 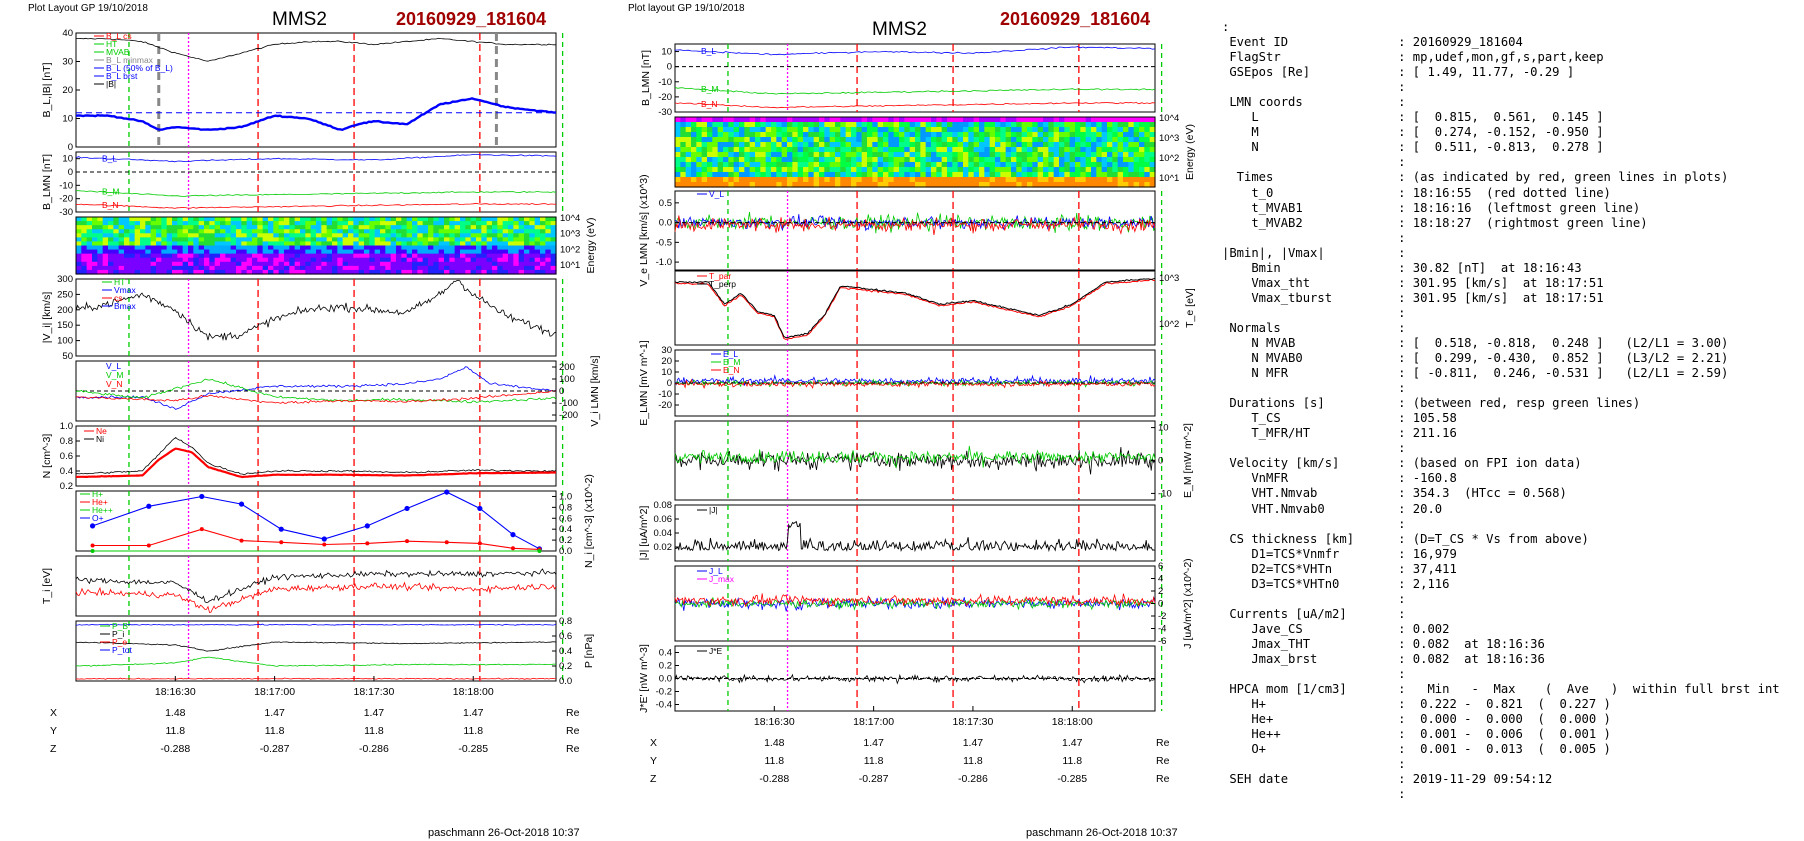 I want to click on left-panel-n-ticklabel: 0.8, so click(x=66, y=441).